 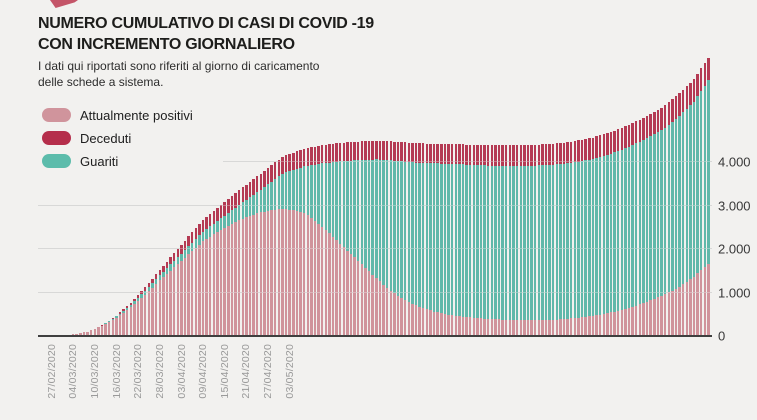 I want to click on x-axis-label: 09/04/2020, so click(x=203, y=371).